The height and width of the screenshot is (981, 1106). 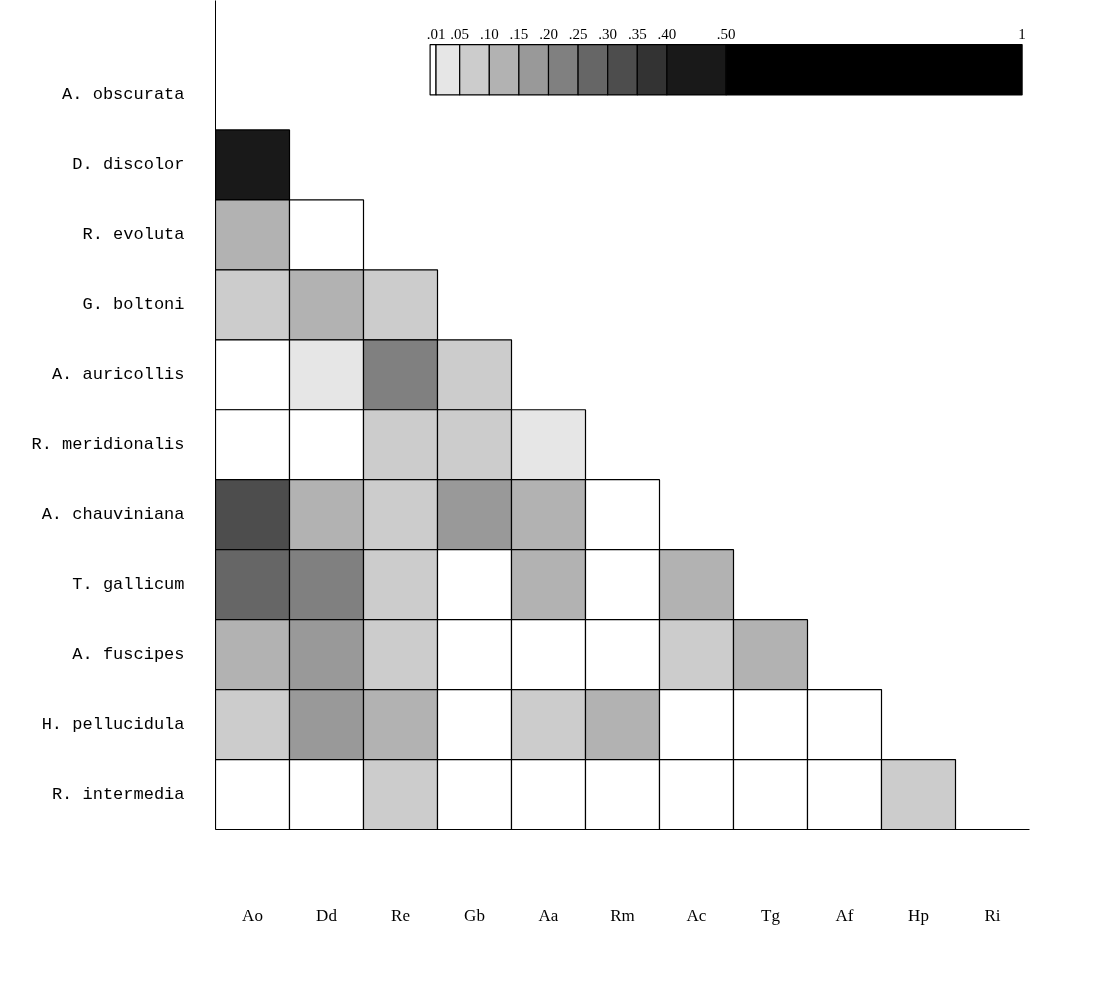 I want to click on x-tick-label: Hp, so click(x=918, y=915).